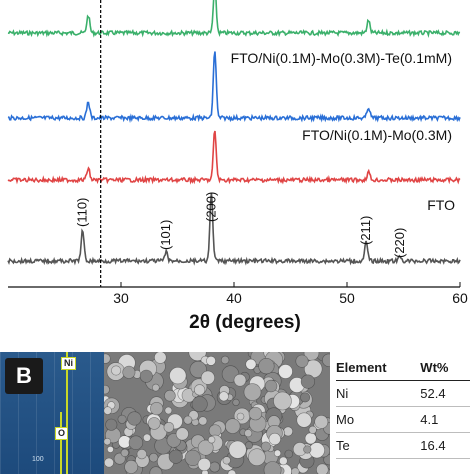  Describe the element at coordinates (61, 443) in the screenshot. I see `eds-peak-line-o` at that location.